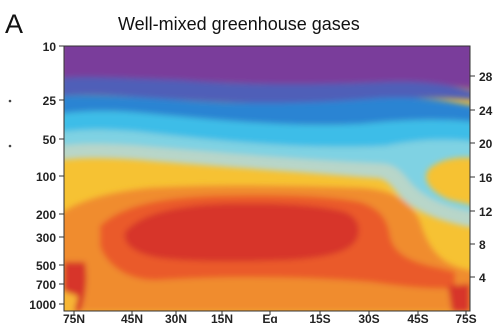 Image resolution: width=497 pixels, height=323 pixels. I want to click on x-tick-label: 45N, so click(132, 317).